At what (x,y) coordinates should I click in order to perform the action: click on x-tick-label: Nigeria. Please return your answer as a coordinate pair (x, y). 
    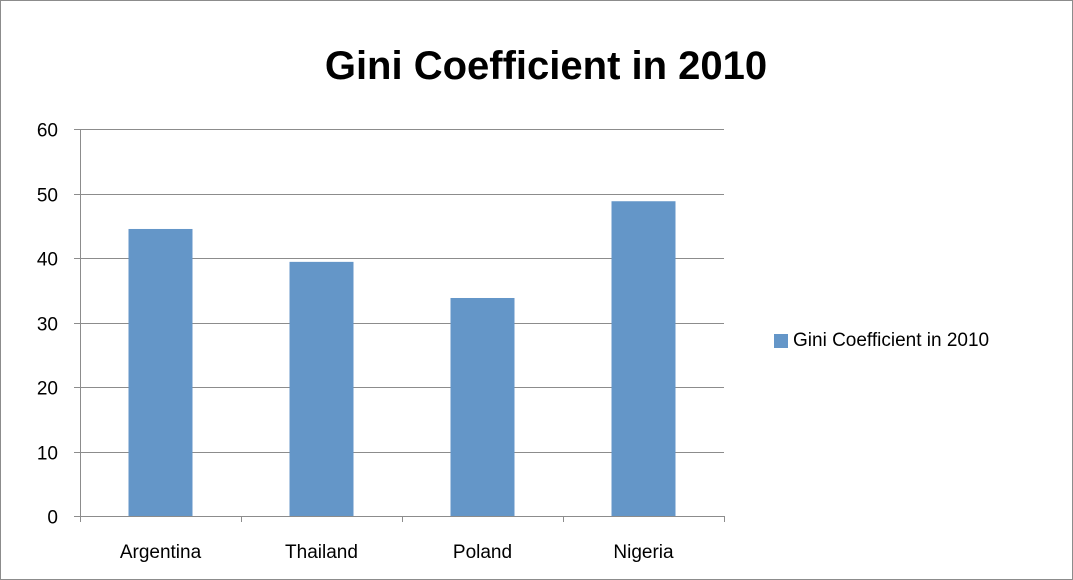
    Looking at the image, I should click on (643, 552).